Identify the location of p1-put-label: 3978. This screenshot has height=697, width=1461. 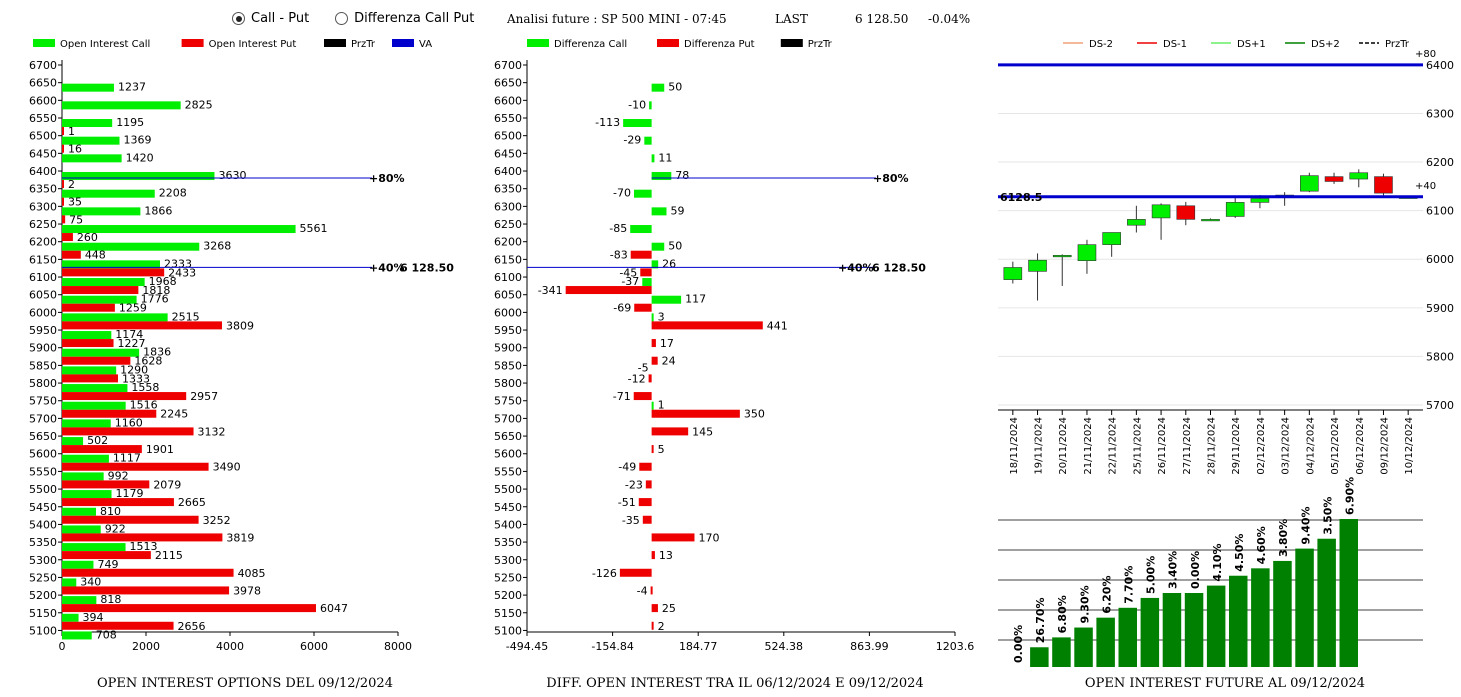
(247, 590).